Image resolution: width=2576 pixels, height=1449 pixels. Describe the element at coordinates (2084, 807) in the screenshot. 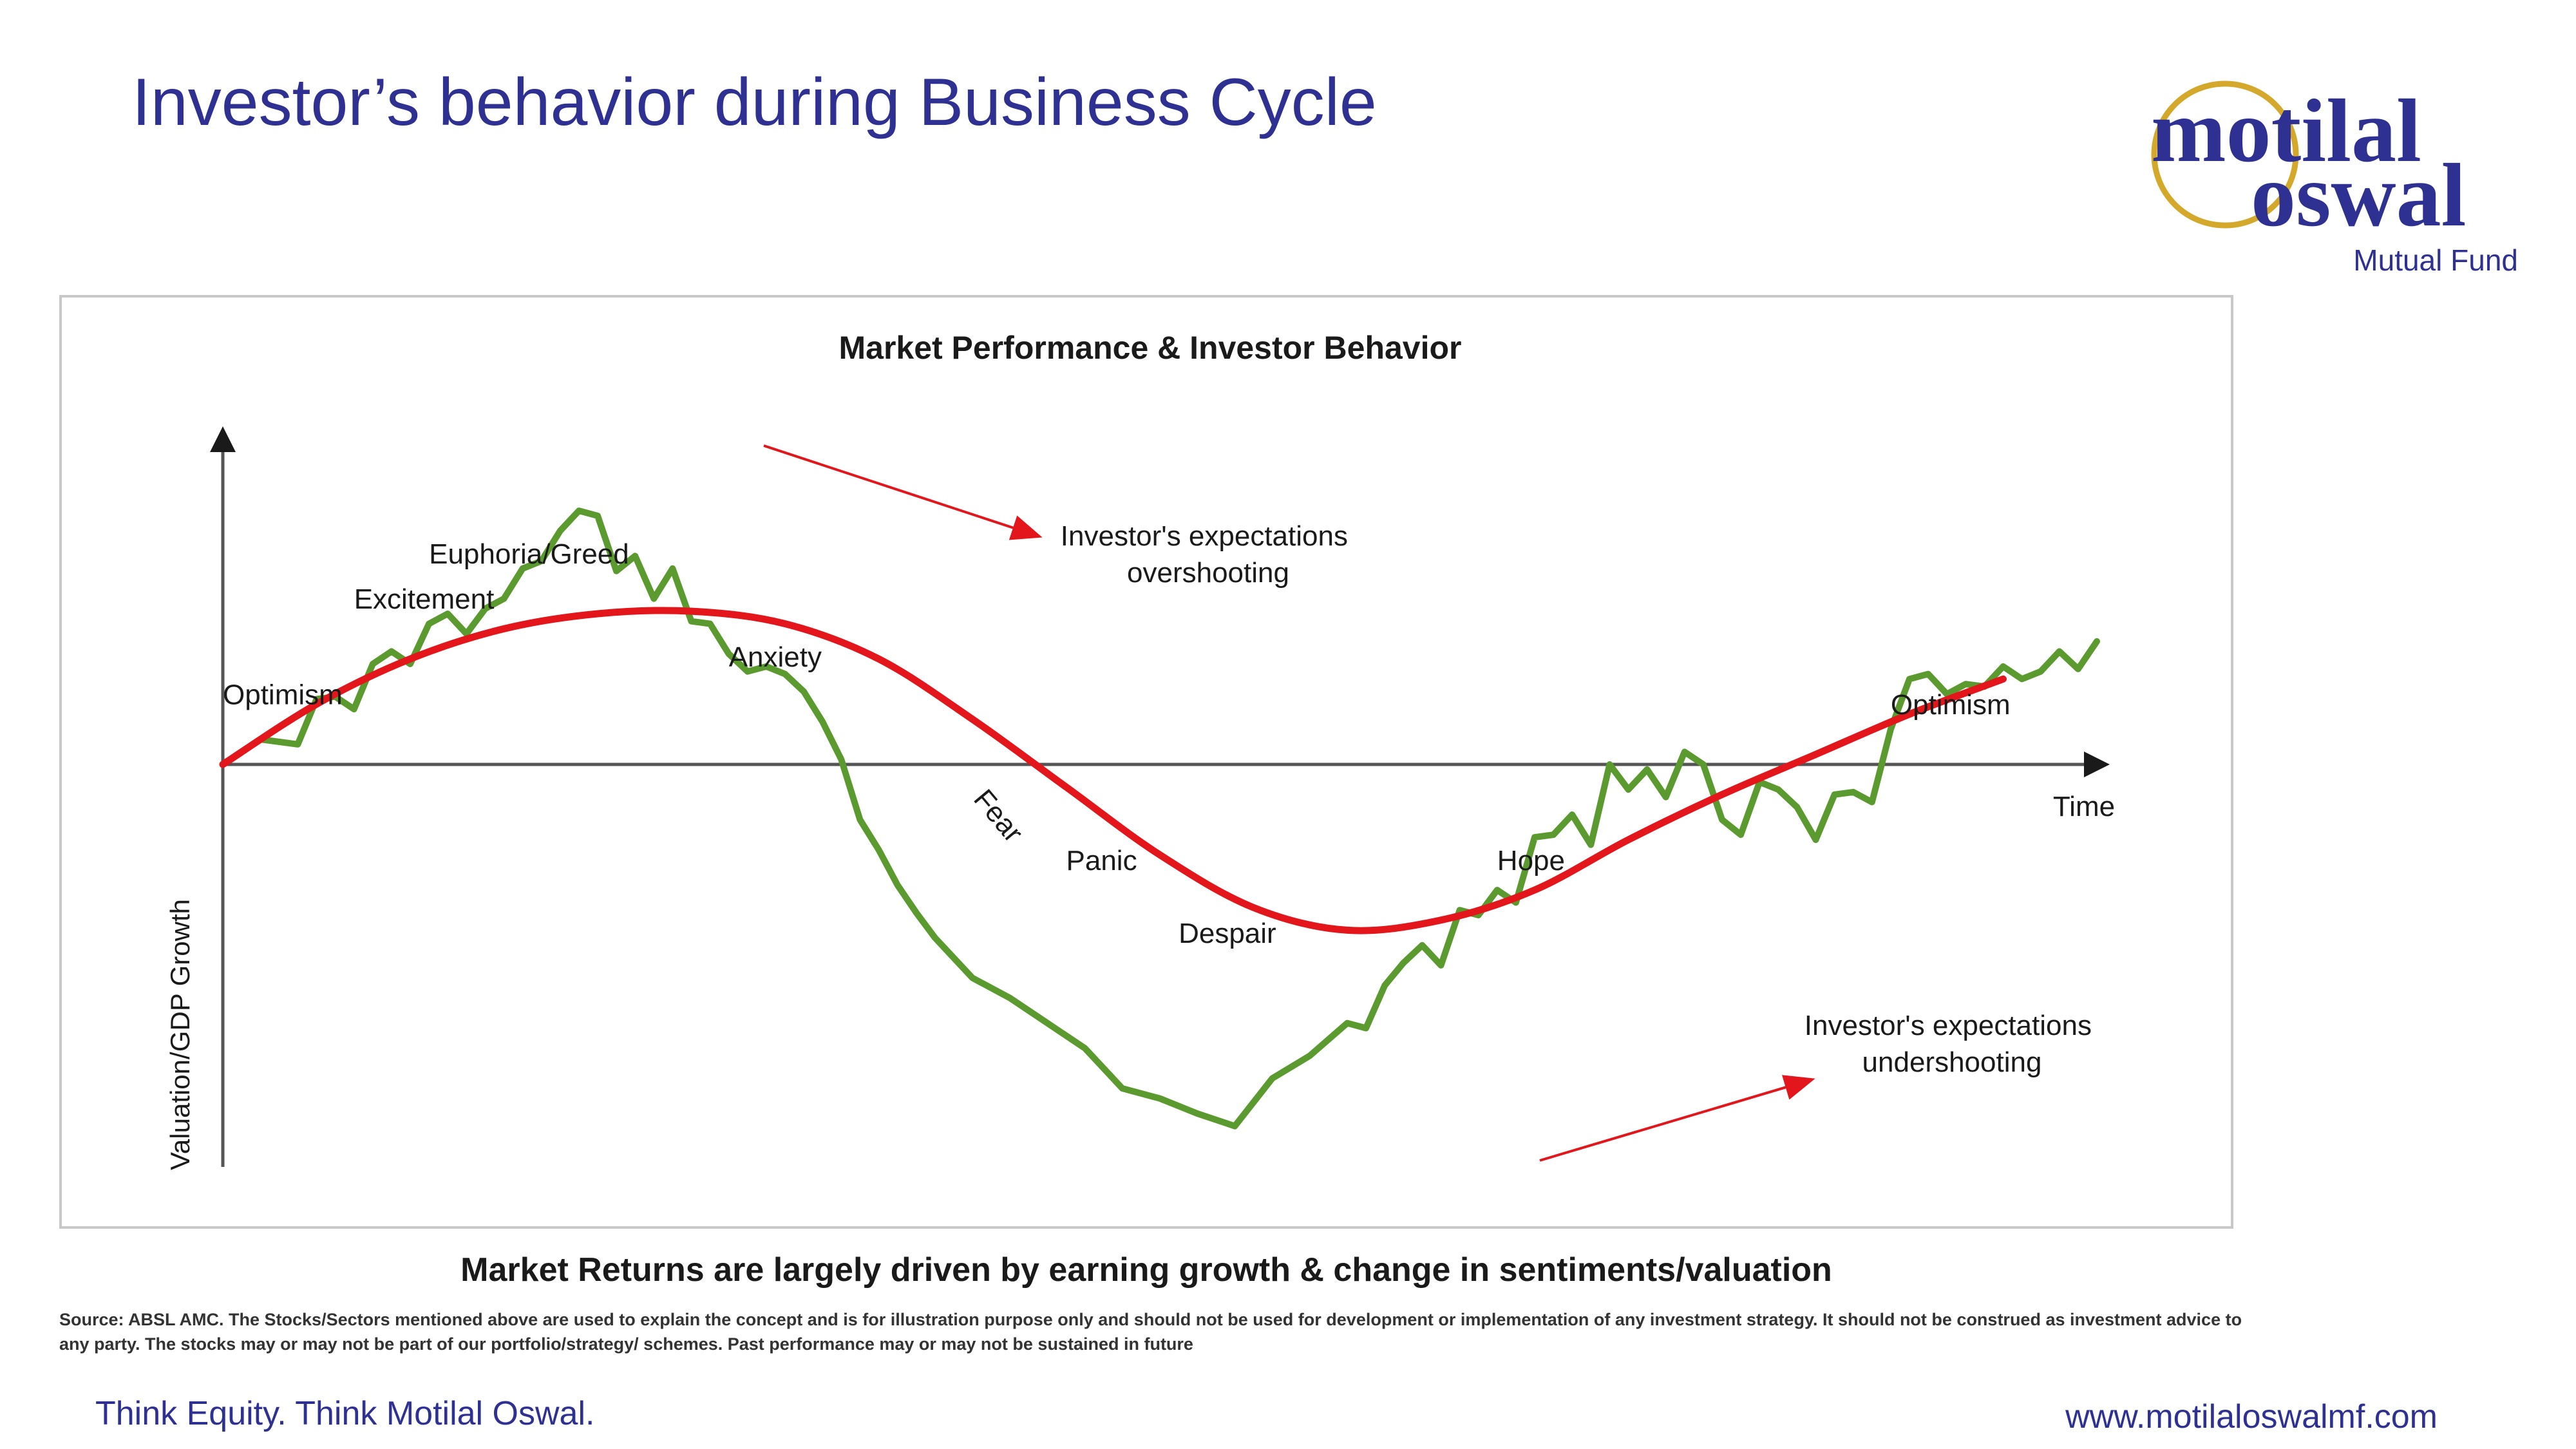

I see `x-axis-label: Time` at that location.